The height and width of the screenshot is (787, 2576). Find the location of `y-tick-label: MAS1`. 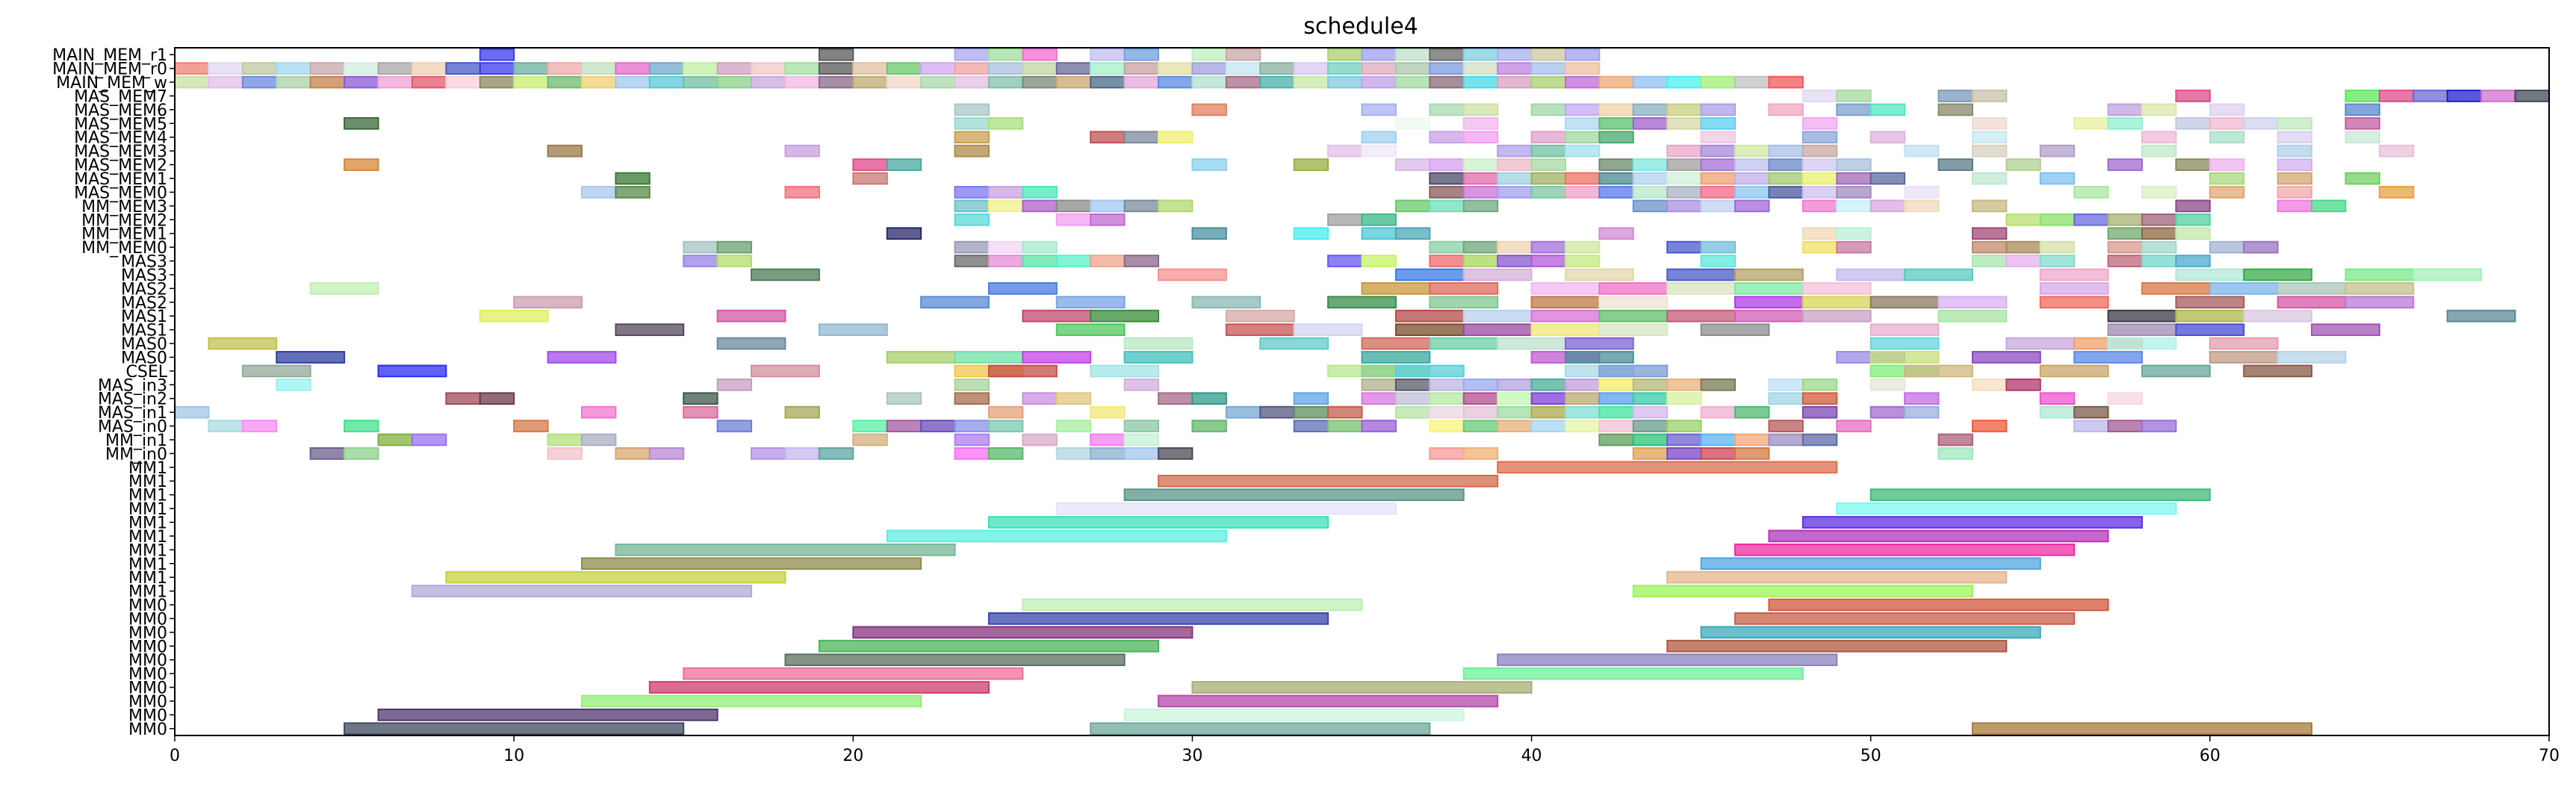

y-tick-label: MAS1 is located at coordinates (144, 317).